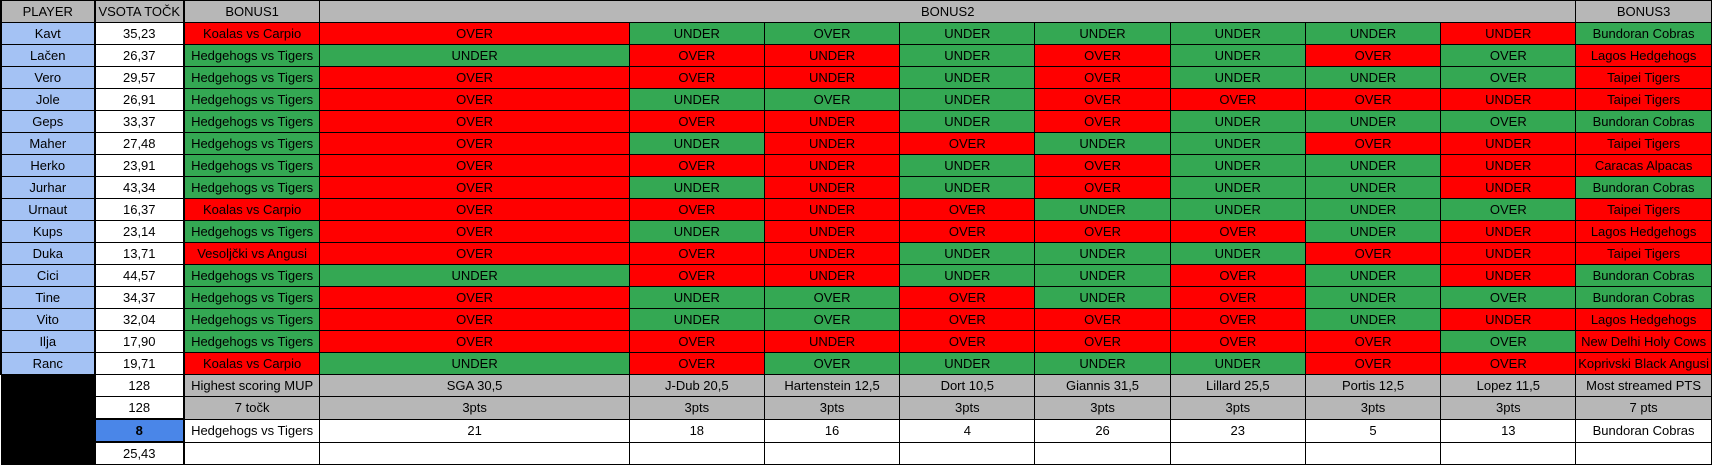 The width and height of the screenshot is (1712, 473). What do you see at coordinates (48, 11) in the screenshot?
I see `header-player: PLAYER` at bounding box center [48, 11].